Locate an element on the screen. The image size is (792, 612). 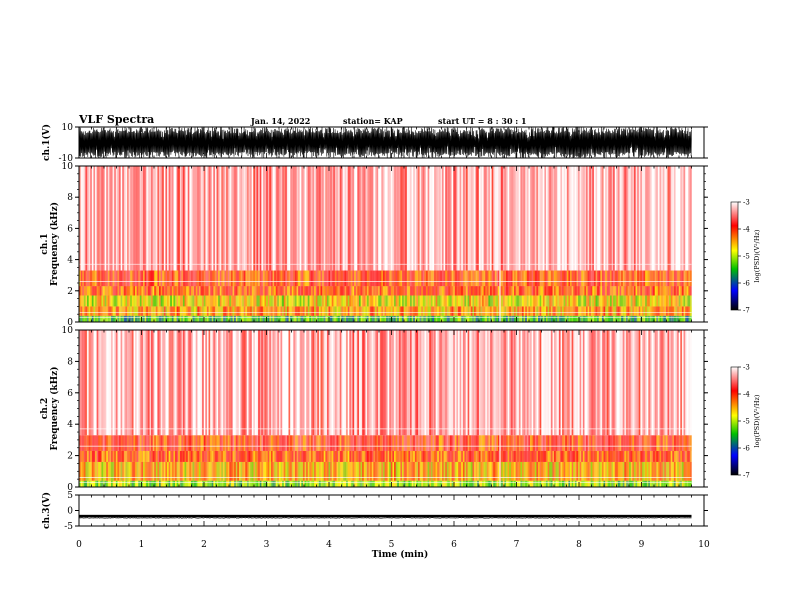
y-tick-label: 2 is located at coordinates (70, 292).